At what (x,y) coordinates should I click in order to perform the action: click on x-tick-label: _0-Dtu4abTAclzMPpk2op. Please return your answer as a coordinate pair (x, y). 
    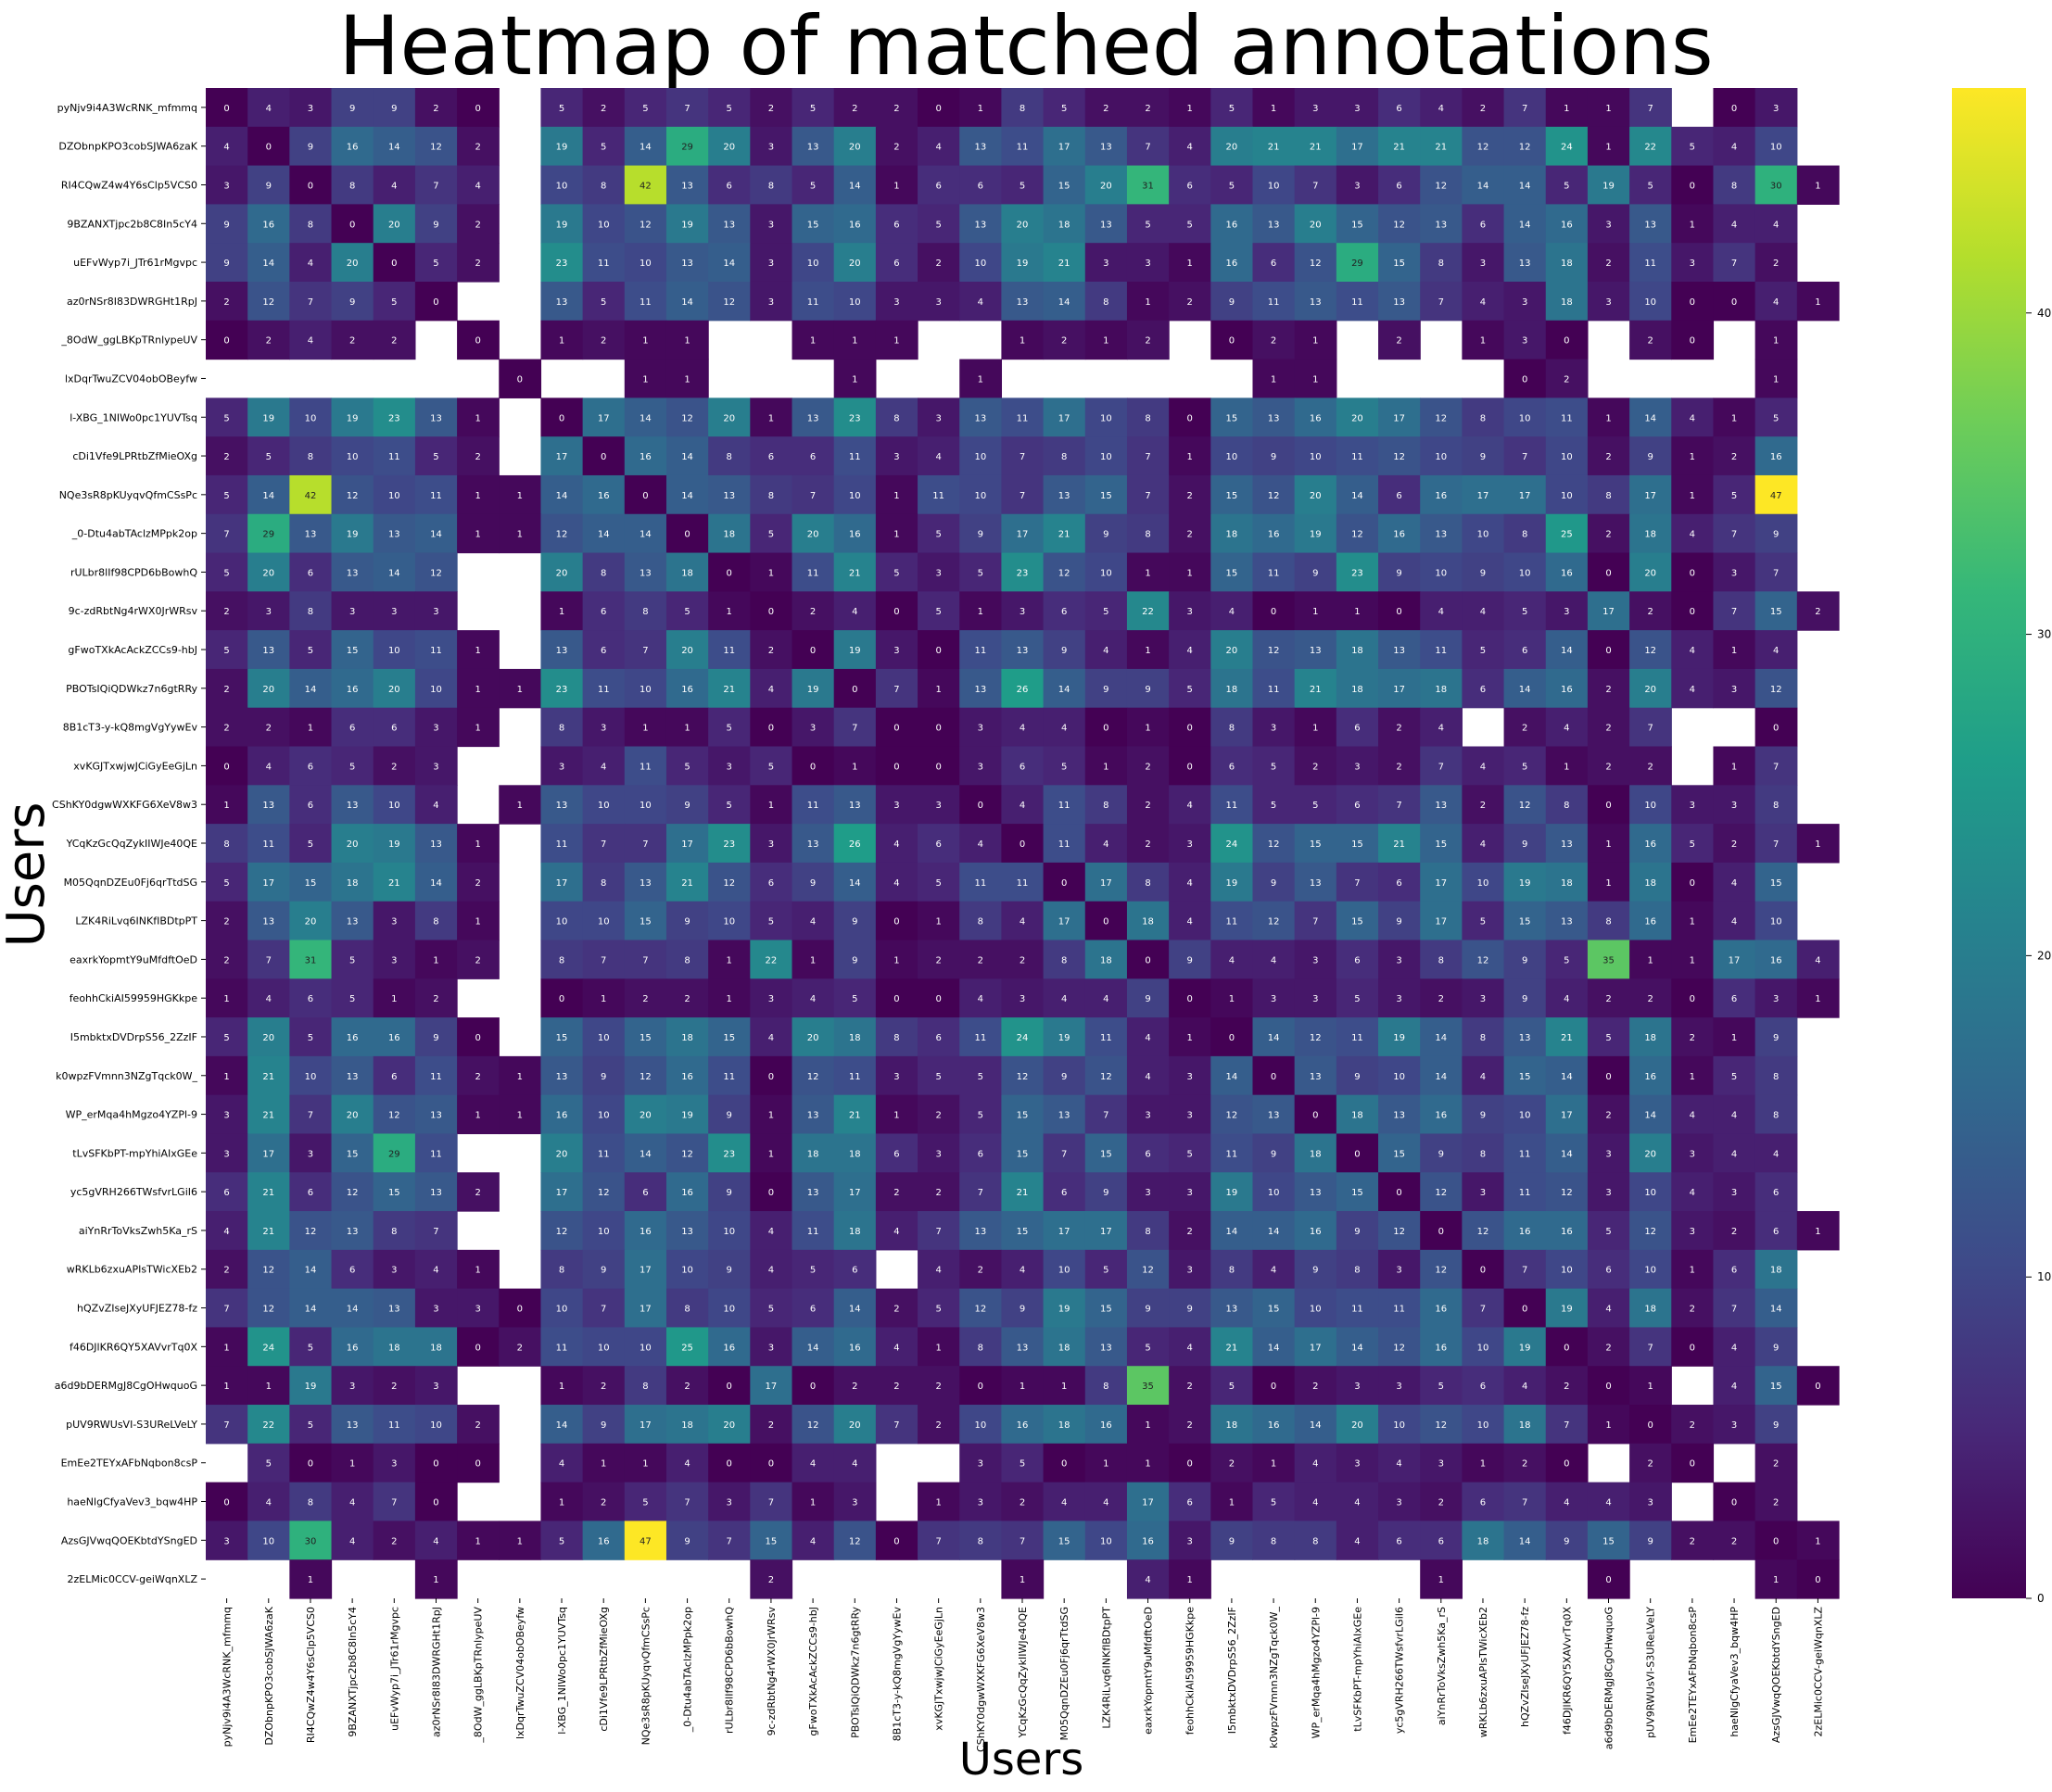
    Looking at the image, I should click on (688, 1670).